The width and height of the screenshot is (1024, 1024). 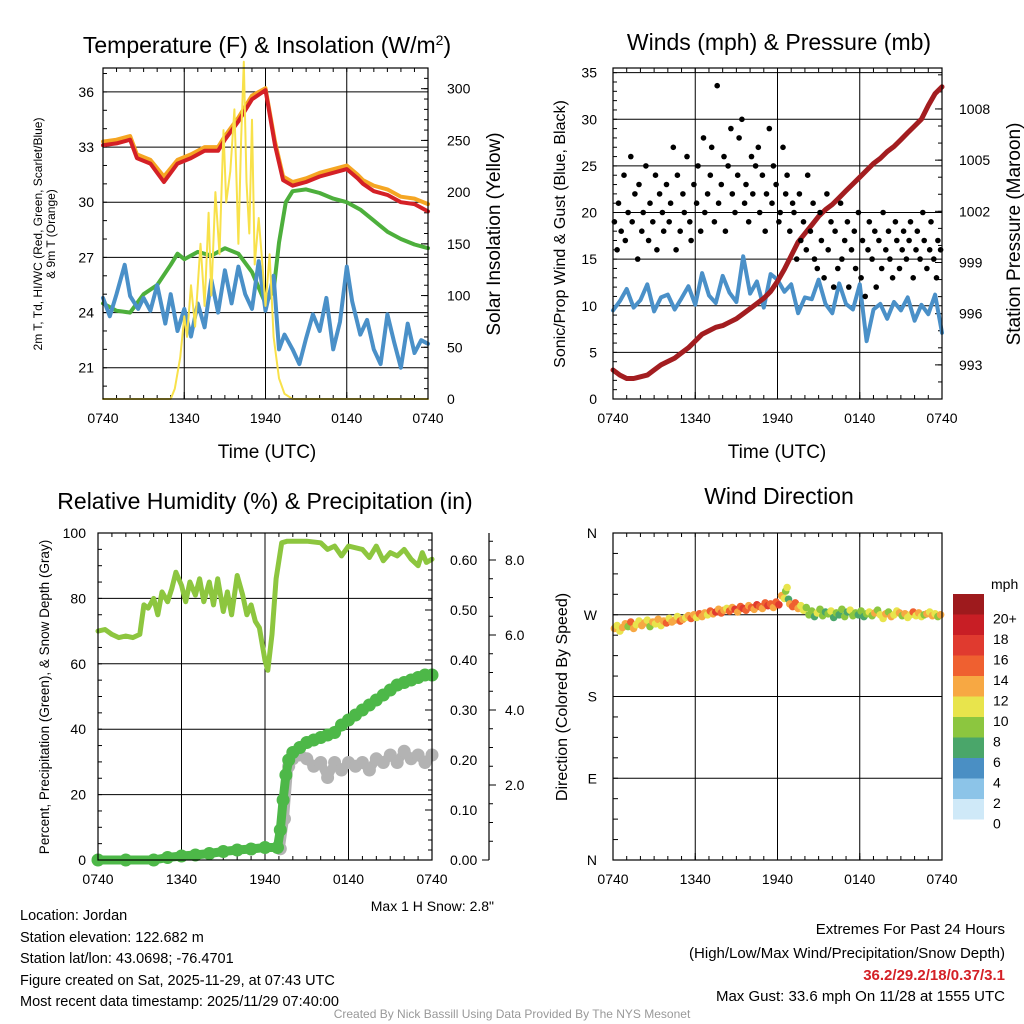 What do you see at coordinates (265, 696) in the screenshot?
I see `rh-frame` at bounding box center [265, 696].